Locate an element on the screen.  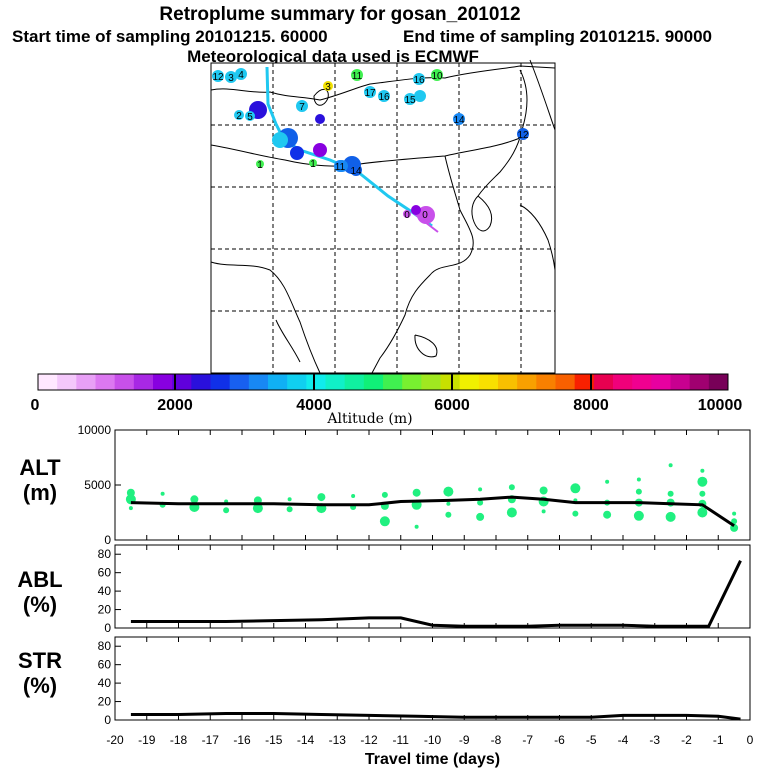
x-tick-label: -20 is located at coordinates (115, 740).